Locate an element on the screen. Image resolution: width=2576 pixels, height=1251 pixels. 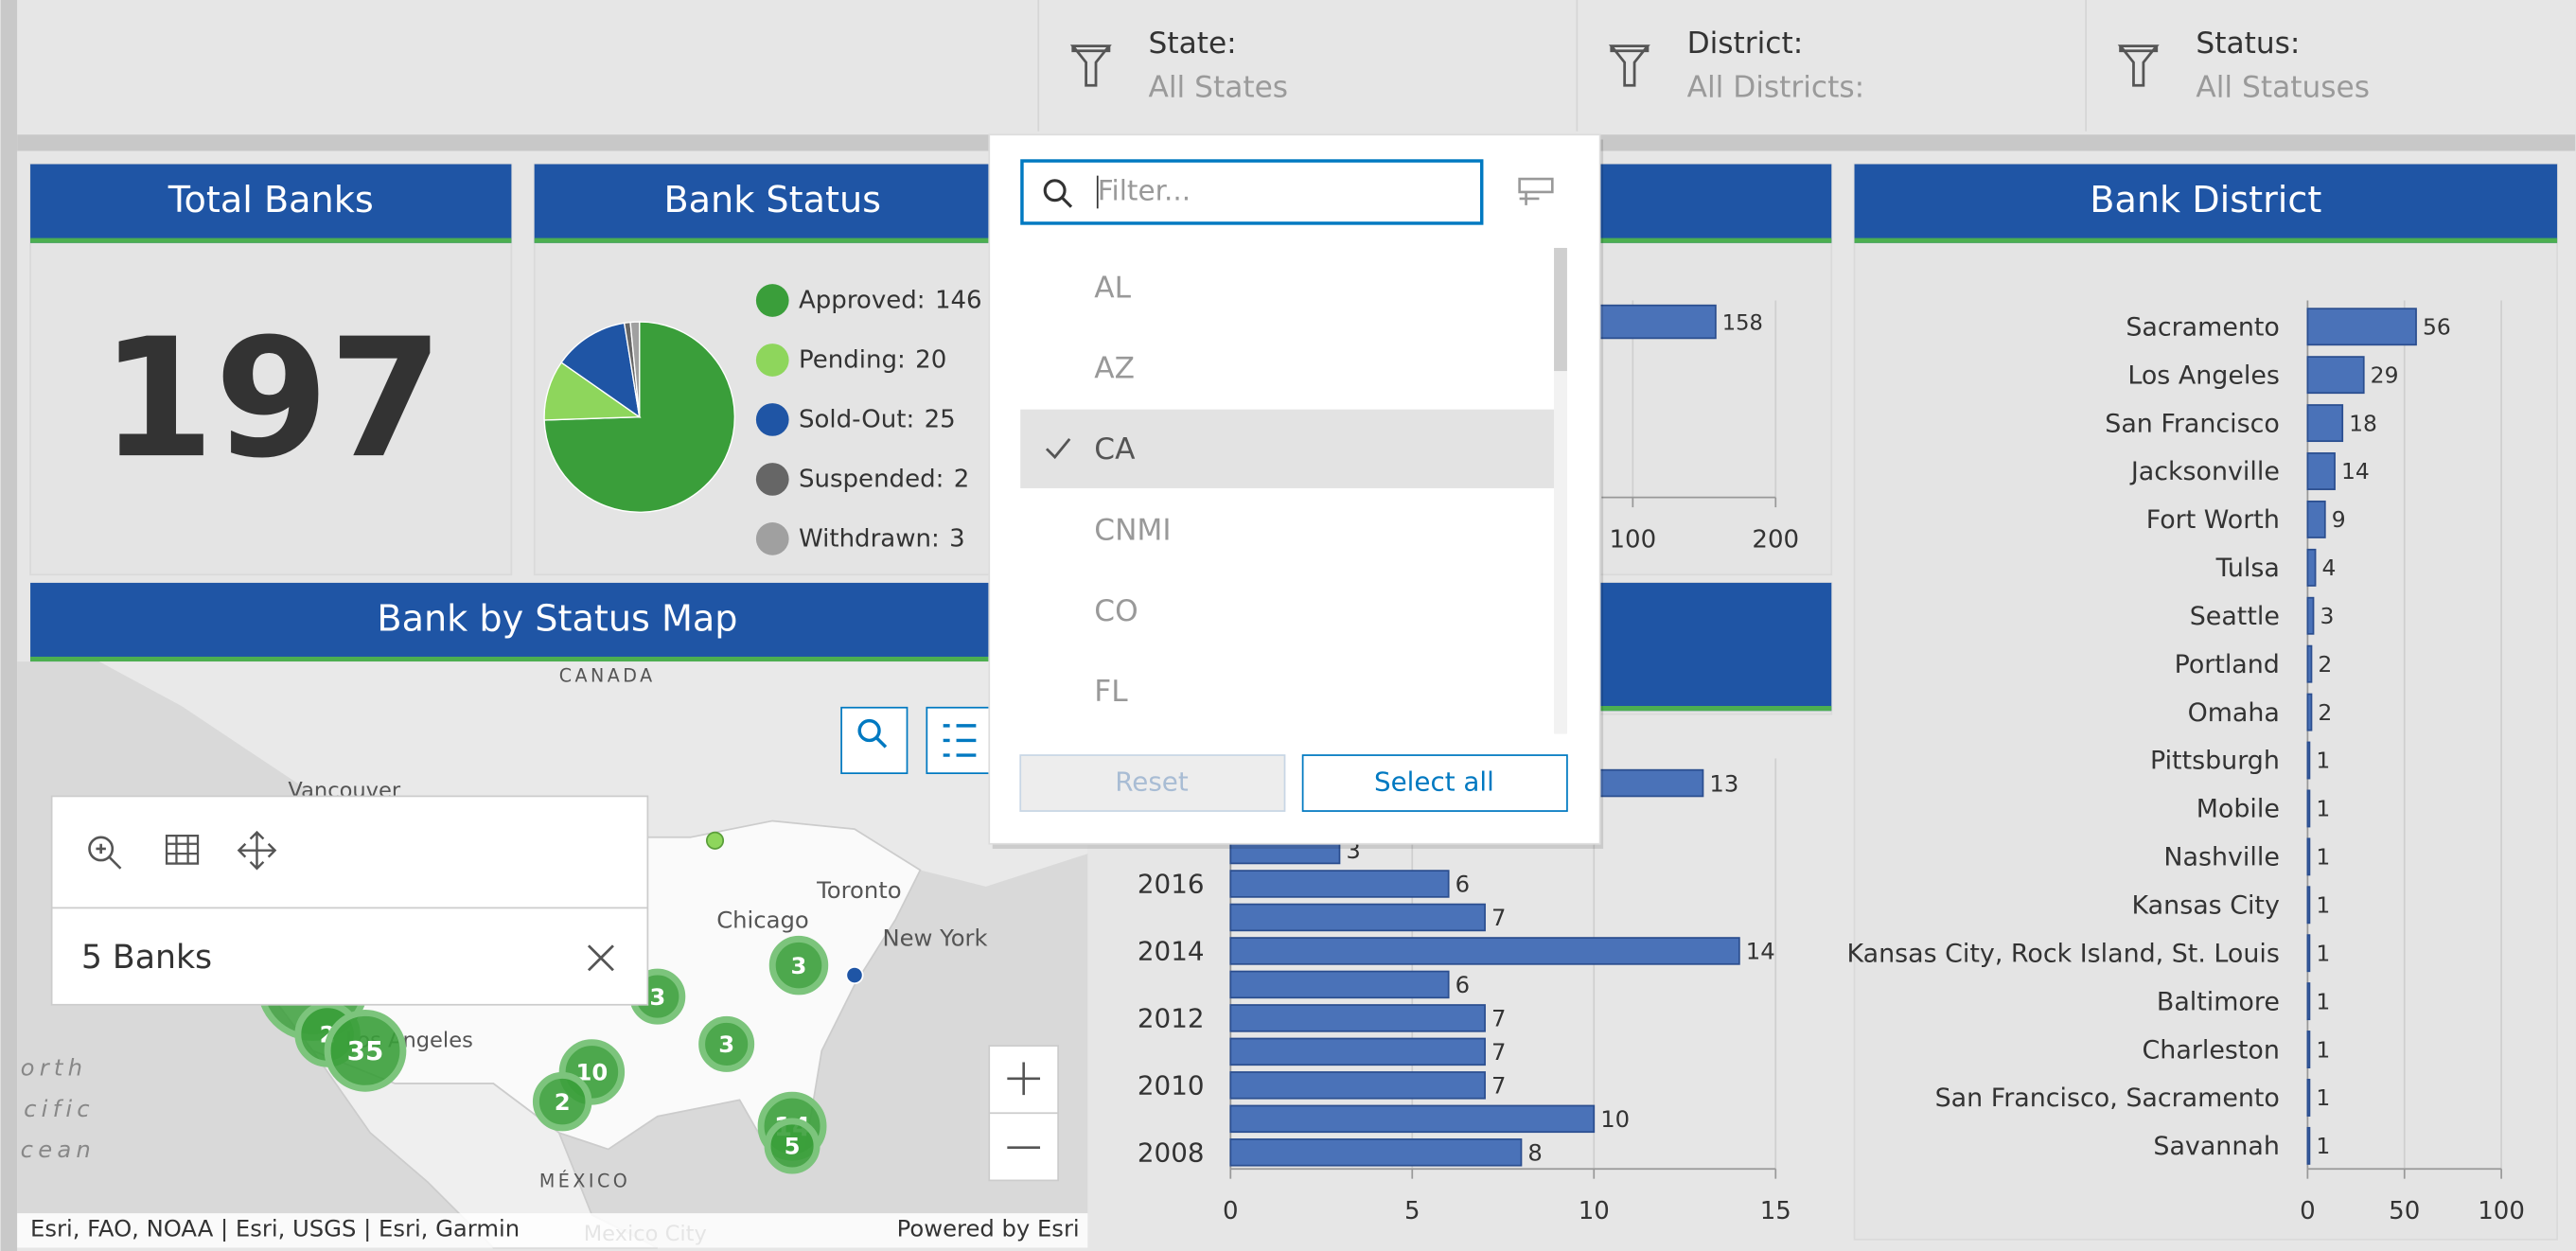
reset-label: Reset is located at coordinates (1152, 782).